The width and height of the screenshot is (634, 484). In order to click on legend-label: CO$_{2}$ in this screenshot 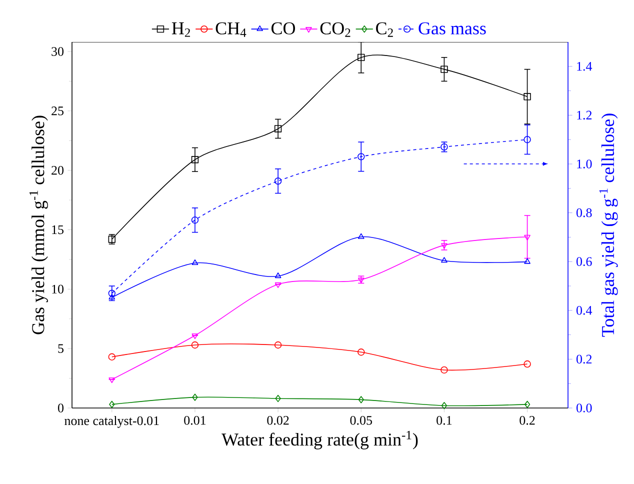, I will do `click(335, 29)`.